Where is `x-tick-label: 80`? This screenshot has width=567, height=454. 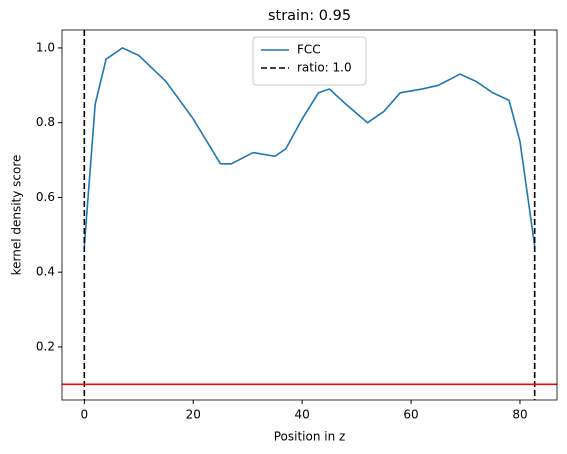
x-tick-label: 80 is located at coordinates (519, 415).